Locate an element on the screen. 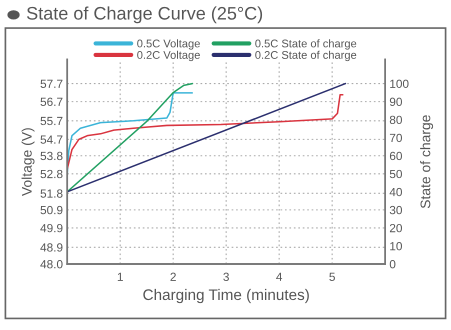 The height and width of the screenshot is (330, 451). y2-tick-label: 60 is located at coordinates (396, 156).